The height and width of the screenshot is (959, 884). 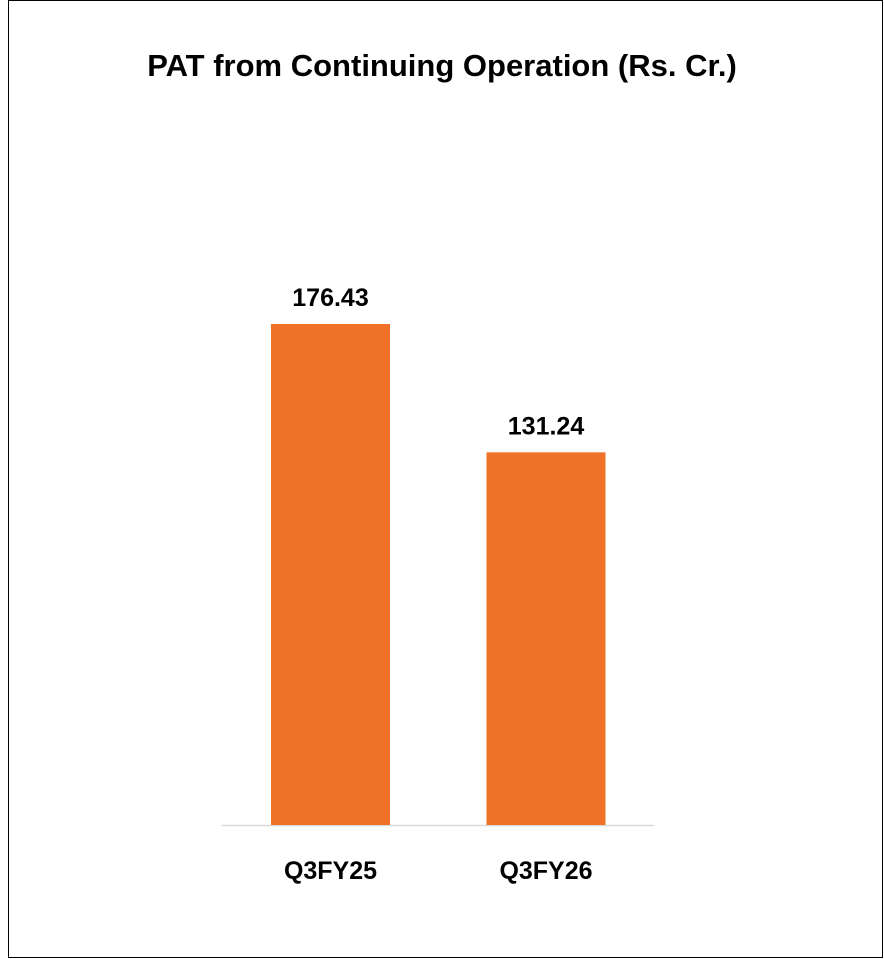 What do you see at coordinates (545, 871) in the screenshot?
I see `x-tick-label: Q3FY26` at bounding box center [545, 871].